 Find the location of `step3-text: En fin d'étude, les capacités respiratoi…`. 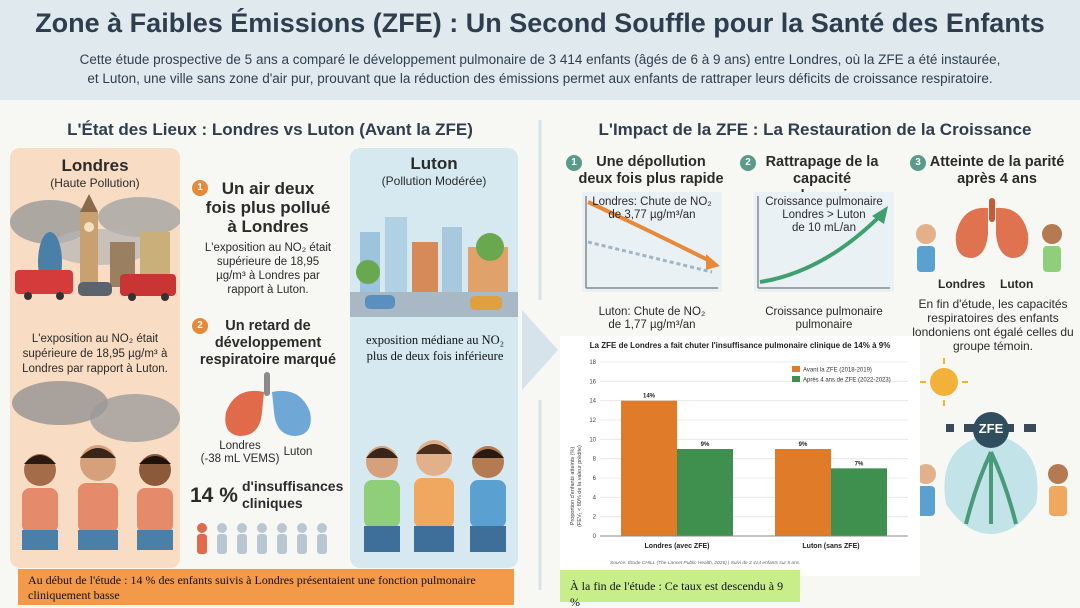

step3-text: En fin d'étude, les capacités respiratoi… is located at coordinates (993, 325).